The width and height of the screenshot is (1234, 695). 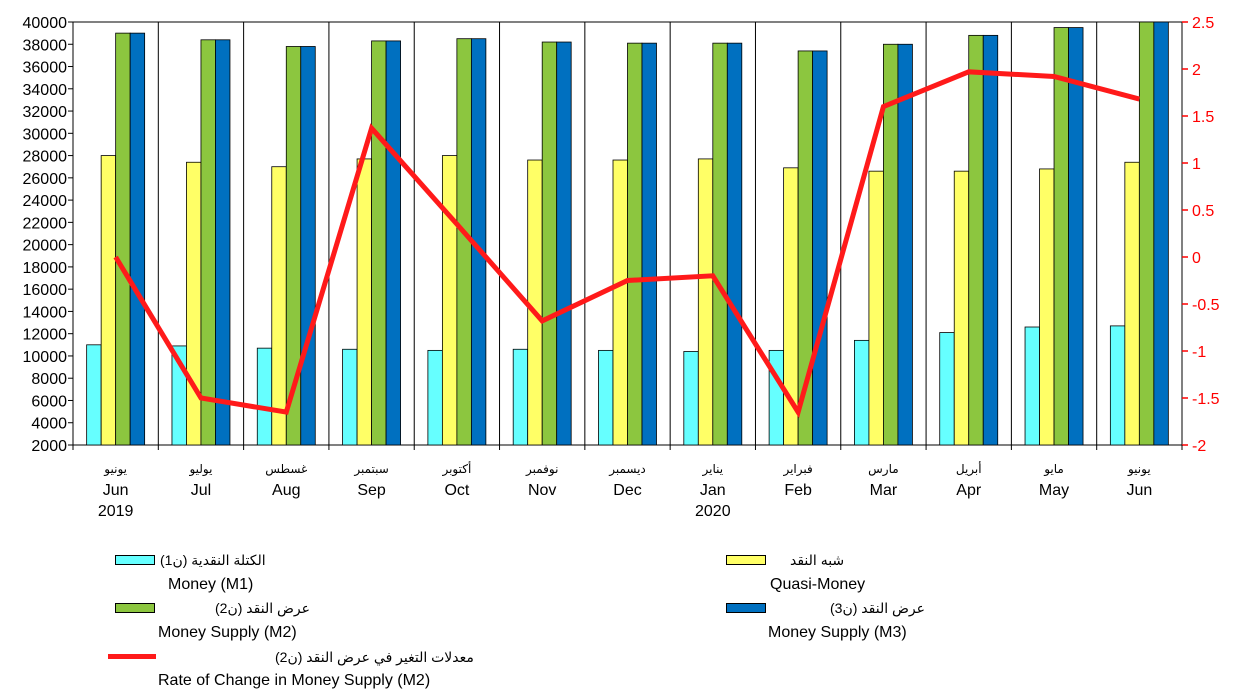 I want to click on y-right-tick-label: -0.5, so click(x=1206, y=305).